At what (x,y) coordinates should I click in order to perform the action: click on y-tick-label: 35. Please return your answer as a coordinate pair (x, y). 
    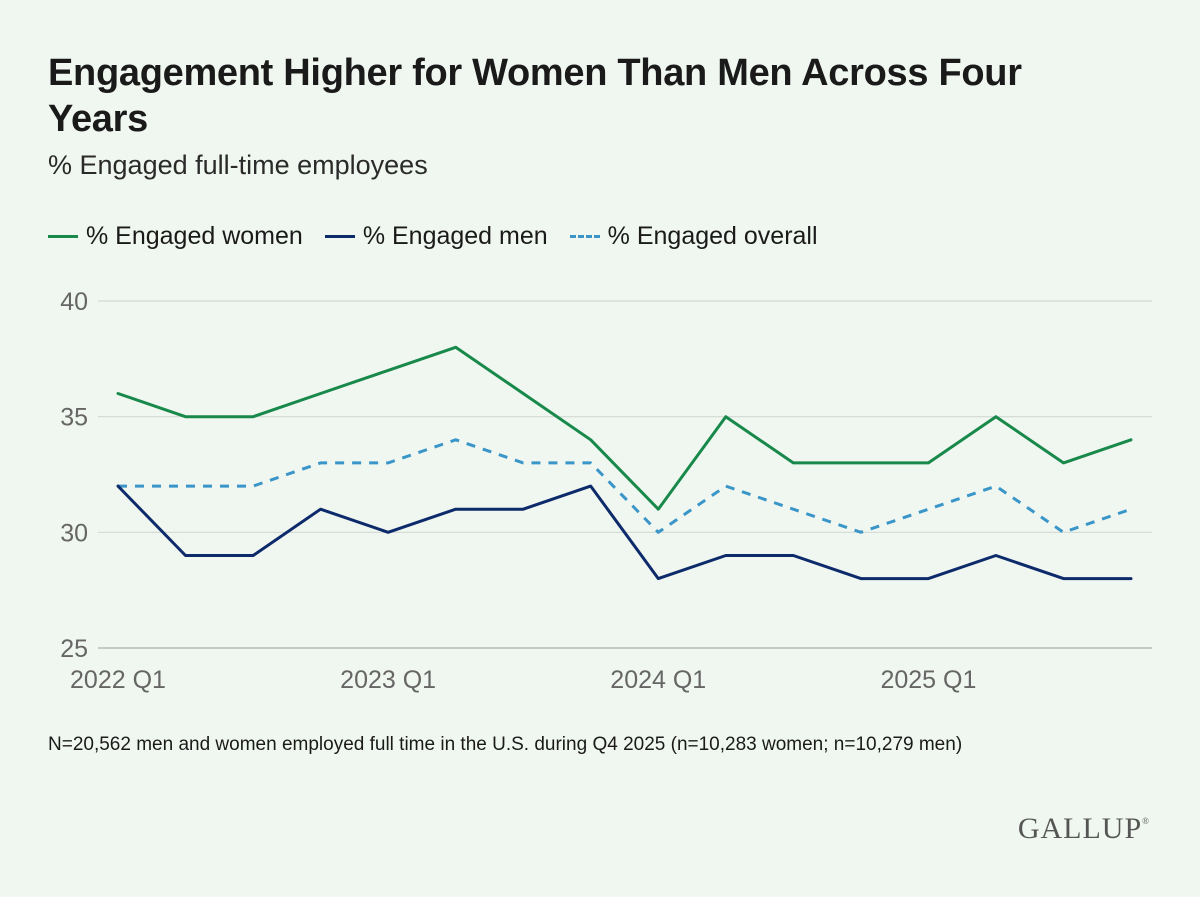
    Looking at the image, I should click on (74, 418).